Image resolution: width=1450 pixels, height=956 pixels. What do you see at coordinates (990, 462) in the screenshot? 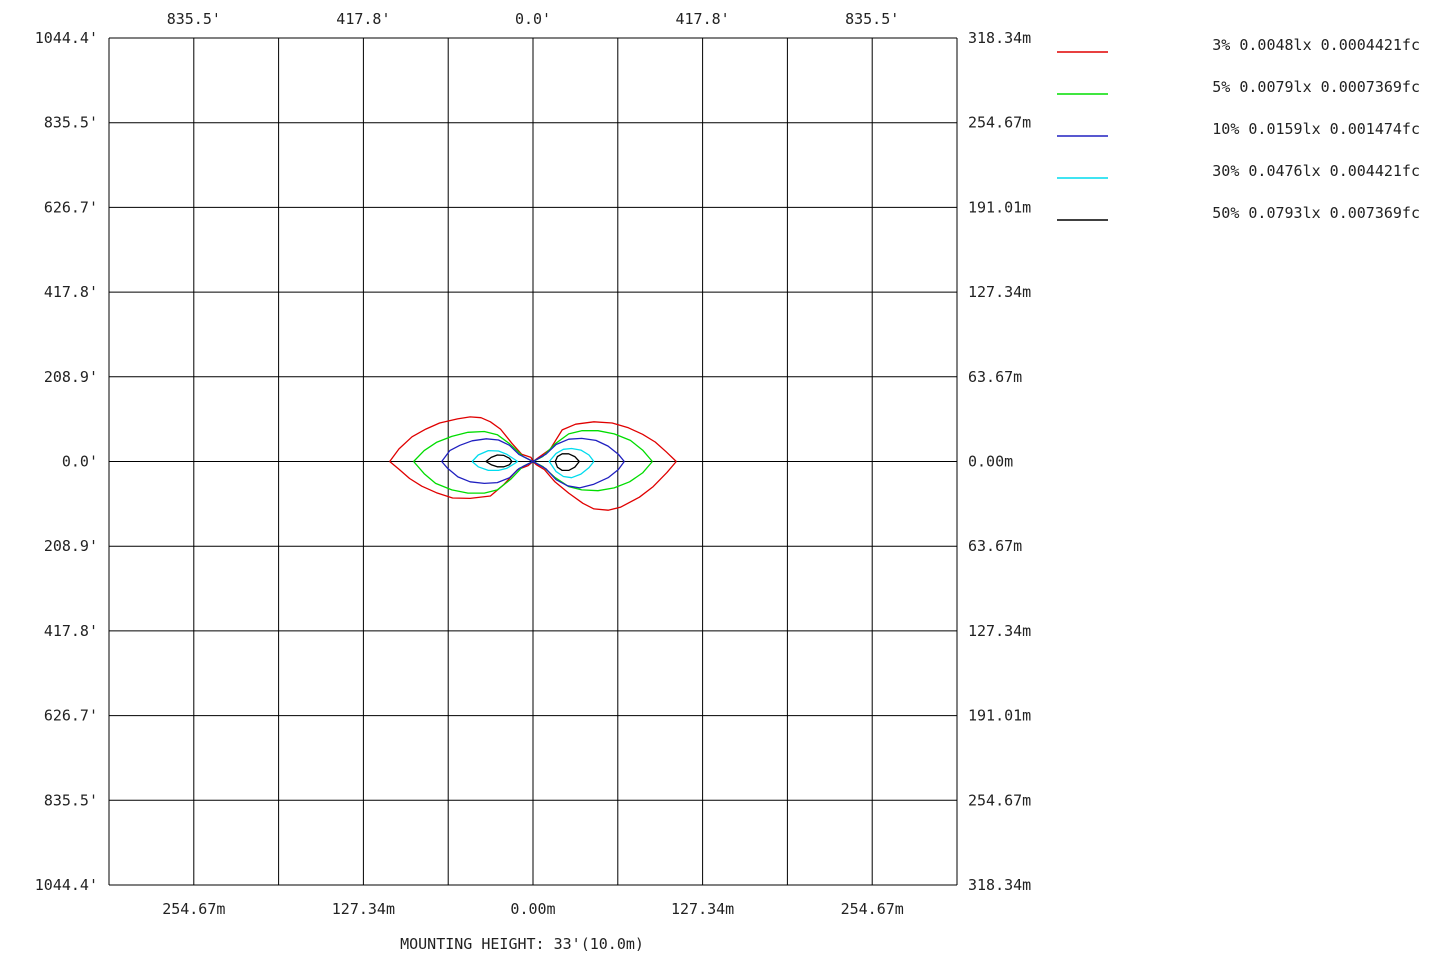
I see `y-tick-right-label: 0.00m` at bounding box center [990, 462].